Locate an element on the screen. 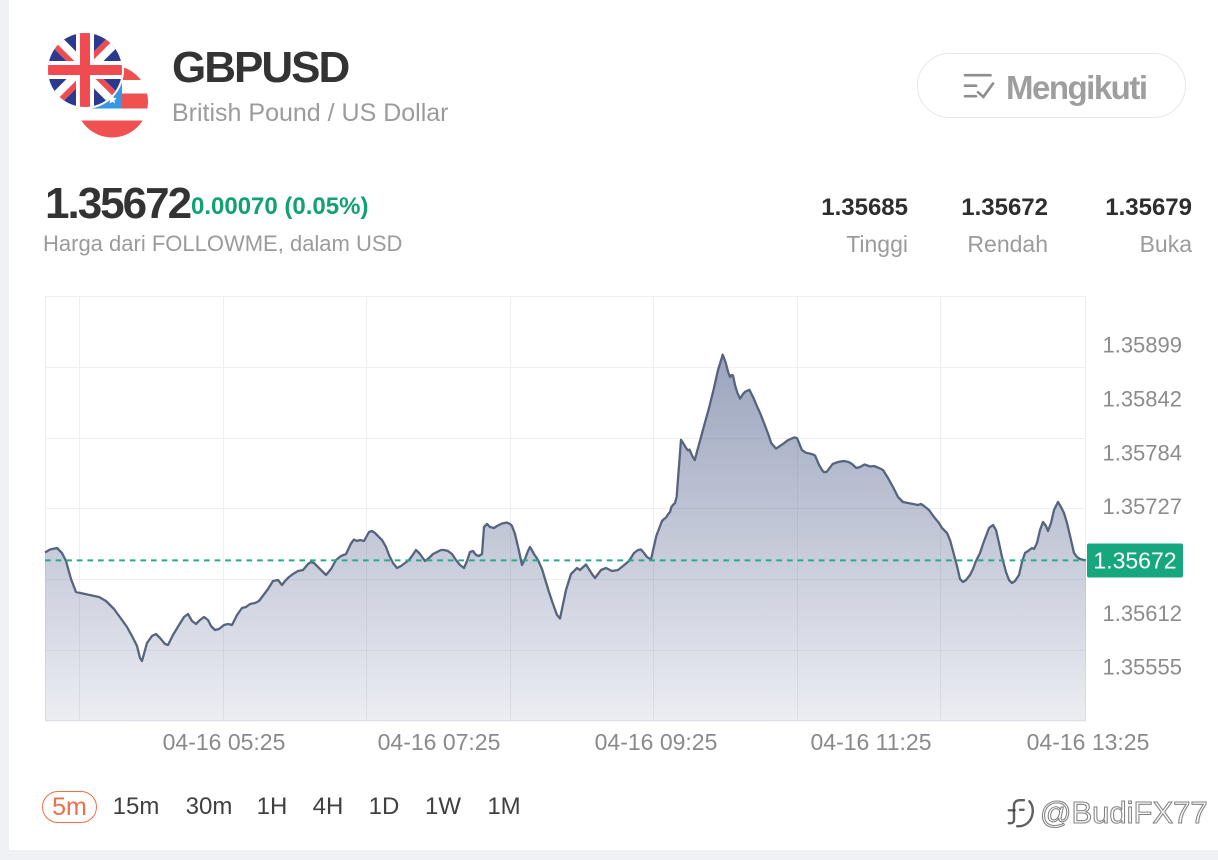 Image resolution: width=1218 pixels, height=860 pixels. svg-text: 1.35555 is located at coordinates (1142, 667).